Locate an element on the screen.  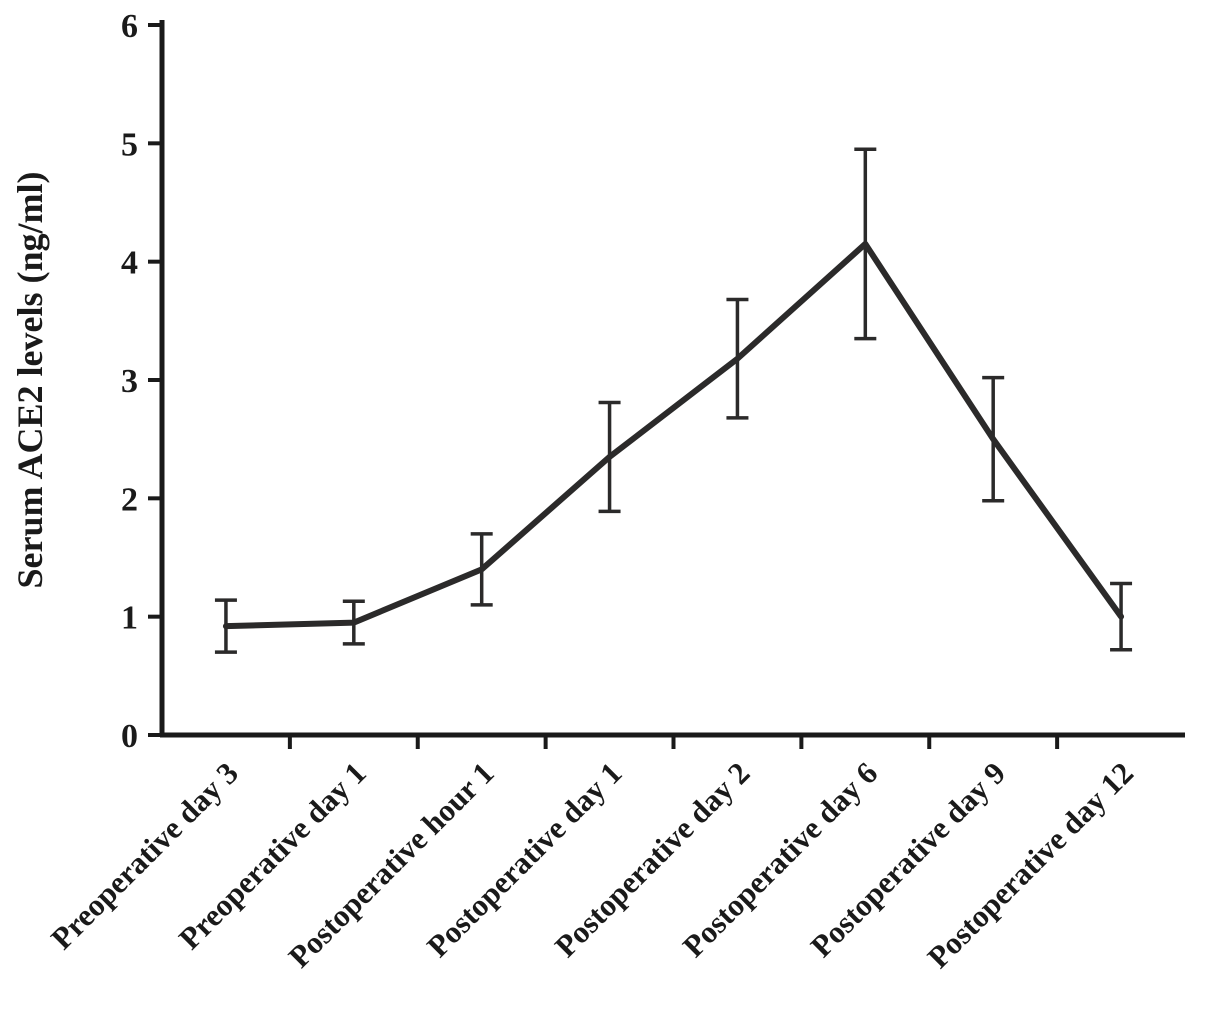
y-axis-label: Serum ACE2 levels (ng/ml) is located at coordinates (30, 380).